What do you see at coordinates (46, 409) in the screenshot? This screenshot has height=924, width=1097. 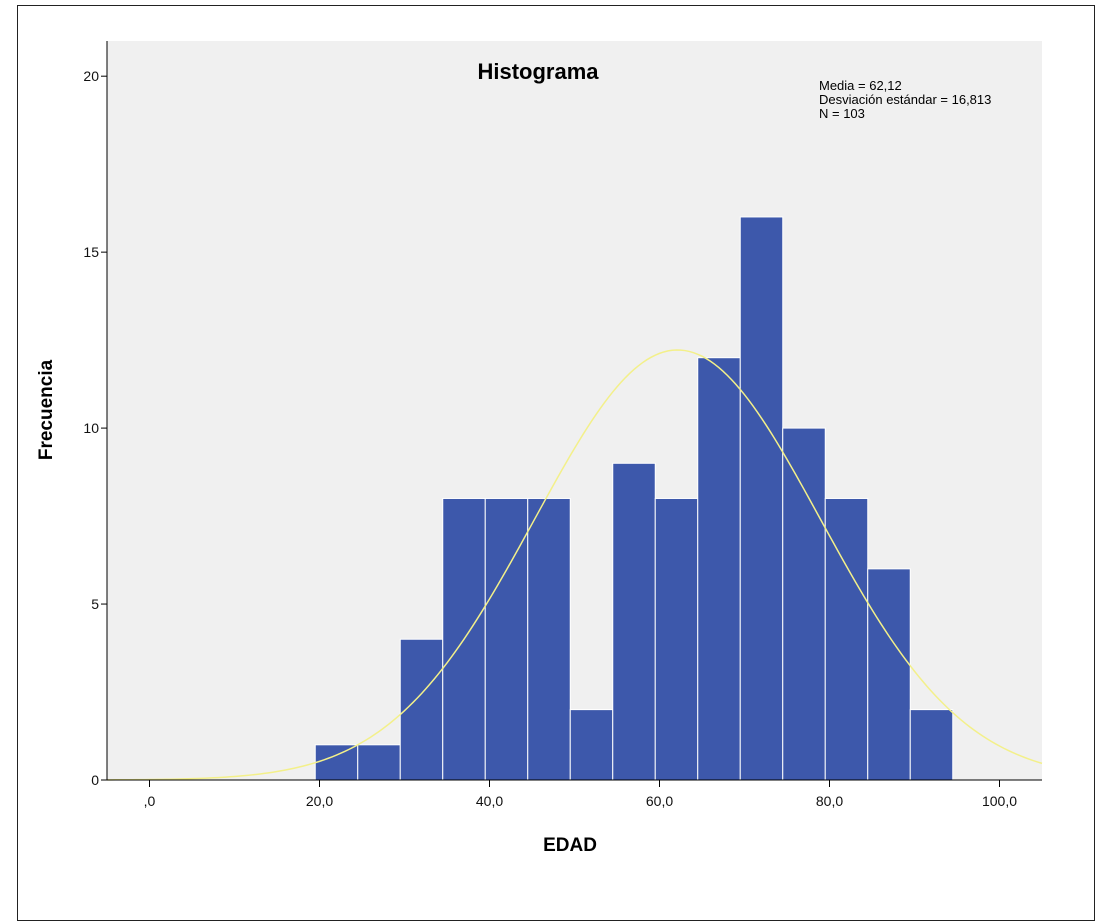 I see `y-axis-title: Frecuencia` at bounding box center [46, 409].